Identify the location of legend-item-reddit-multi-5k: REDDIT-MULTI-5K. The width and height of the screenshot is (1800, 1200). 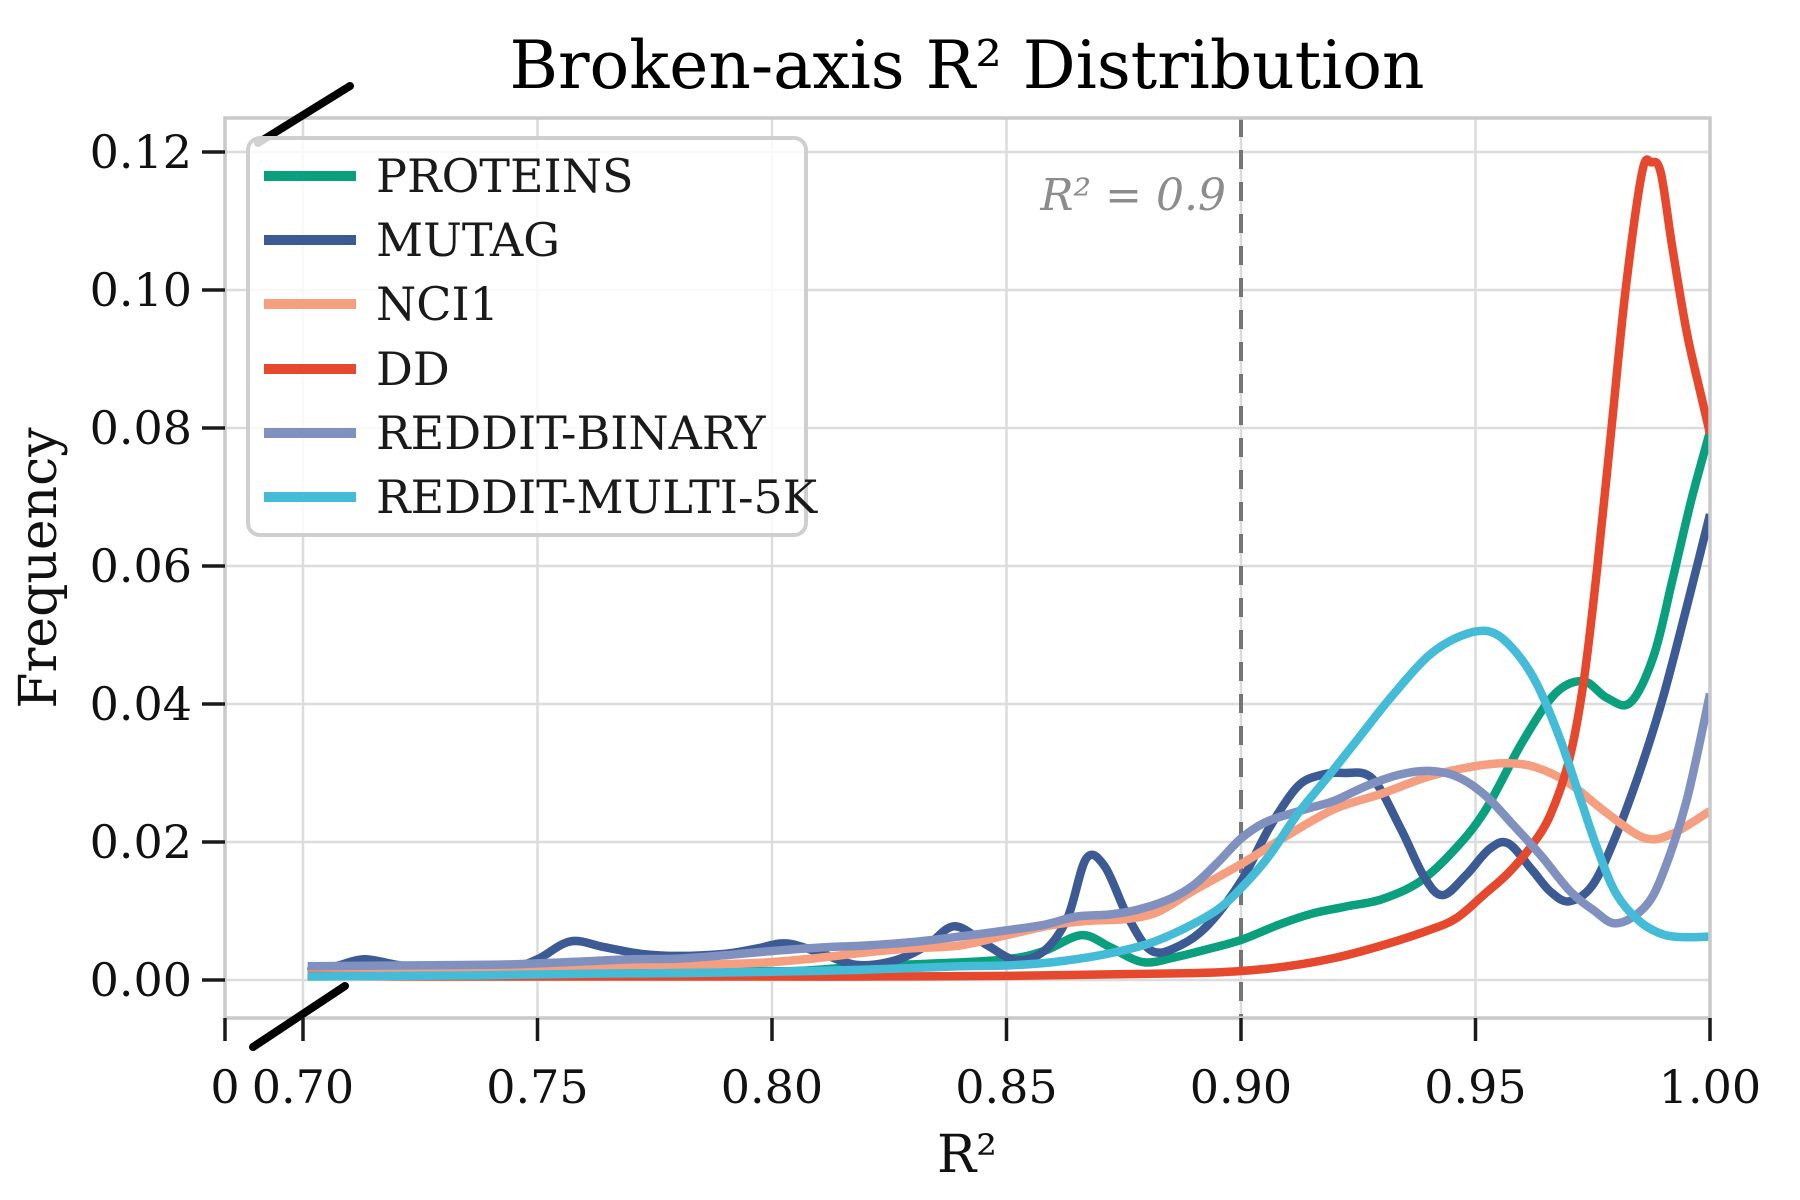
(541, 497).